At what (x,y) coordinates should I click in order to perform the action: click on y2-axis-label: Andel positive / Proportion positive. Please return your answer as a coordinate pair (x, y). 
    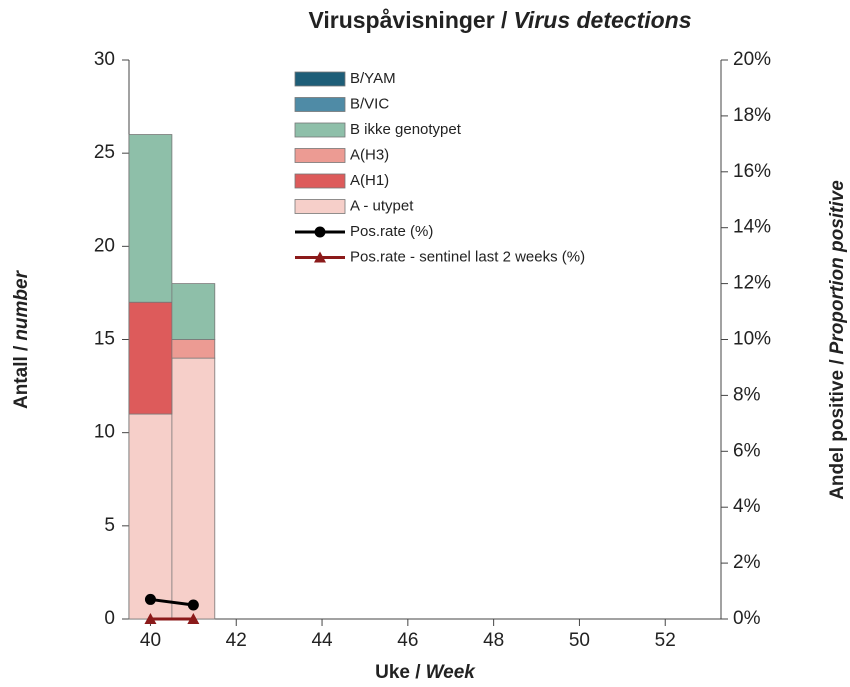
    Looking at the image, I should click on (837, 340).